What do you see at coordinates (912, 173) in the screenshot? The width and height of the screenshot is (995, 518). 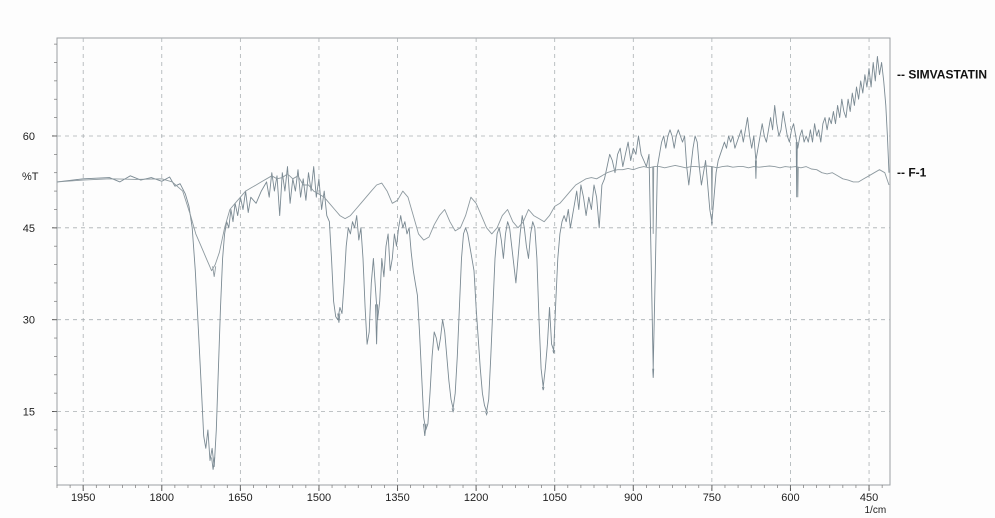 I see `legend-entry-1: -- F-1` at bounding box center [912, 173].